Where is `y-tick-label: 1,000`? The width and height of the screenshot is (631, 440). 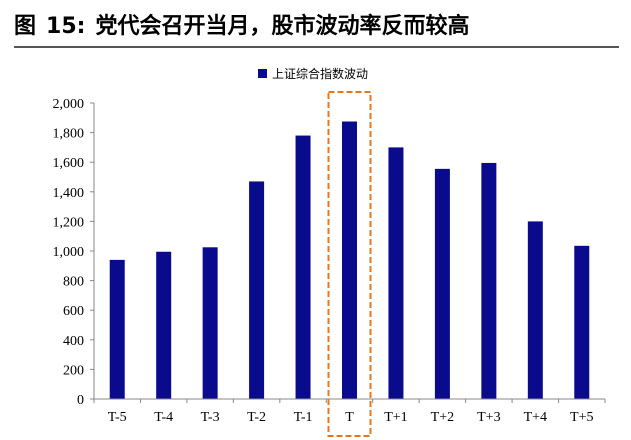
y-tick-label: 1,000 is located at coordinates (69, 252).